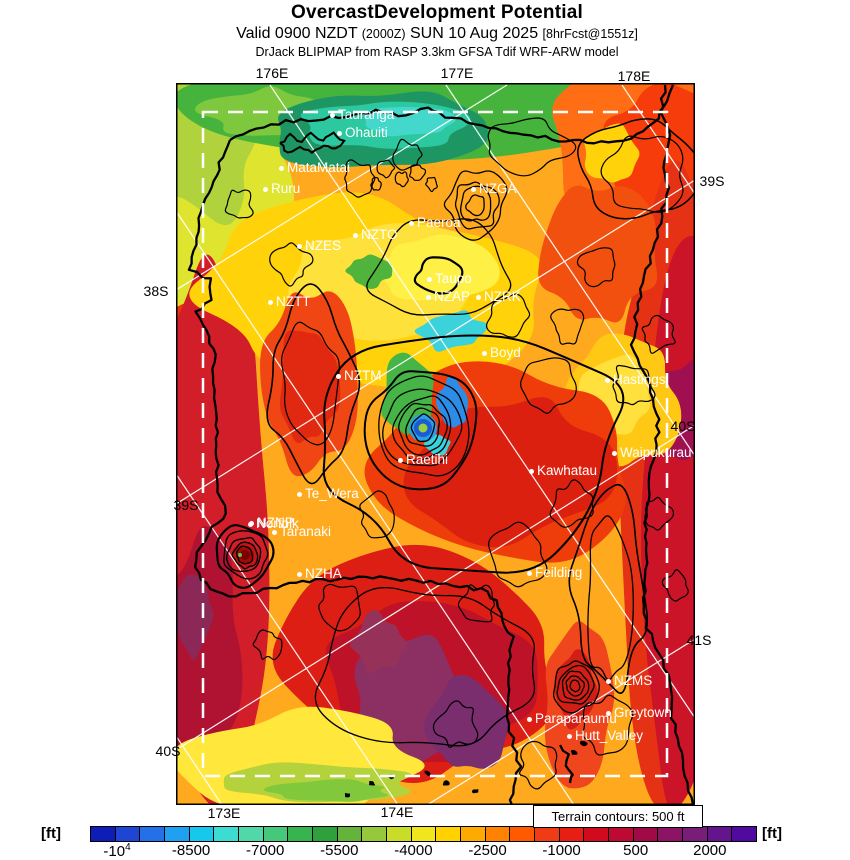 This screenshot has width=850, height=860. What do you see at coordinates (498, 296) in the screenshot?
I see `place-label: NZRK` at bounding box center [498, 296].